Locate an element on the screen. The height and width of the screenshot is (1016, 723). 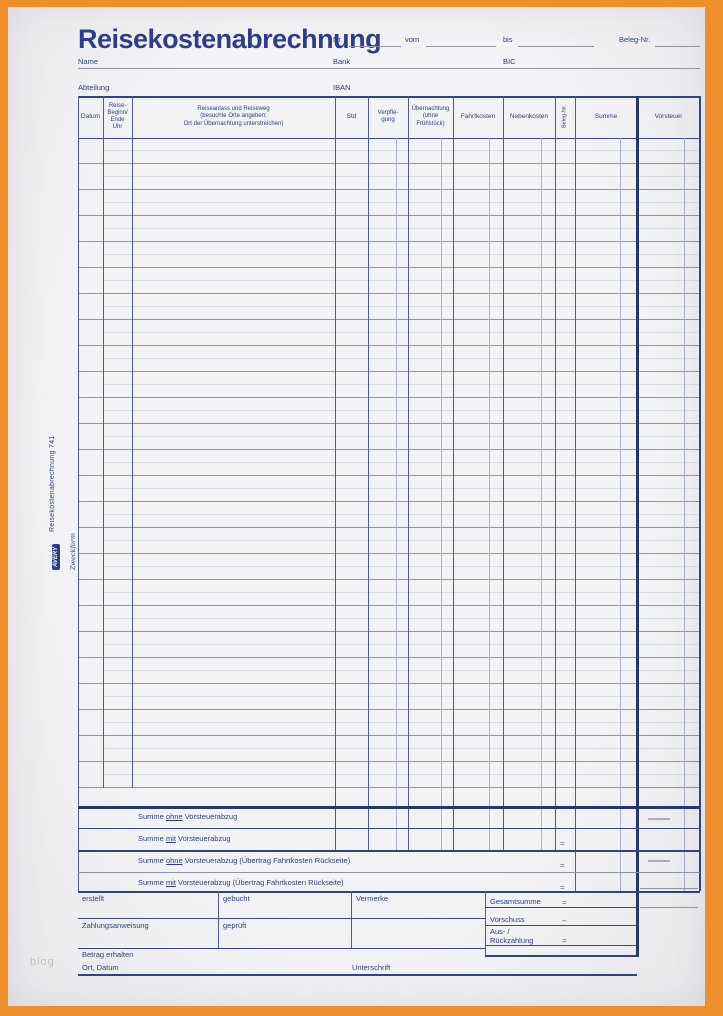
footer-label-vermerke: Vermerke is located at coordinates (372, 898).